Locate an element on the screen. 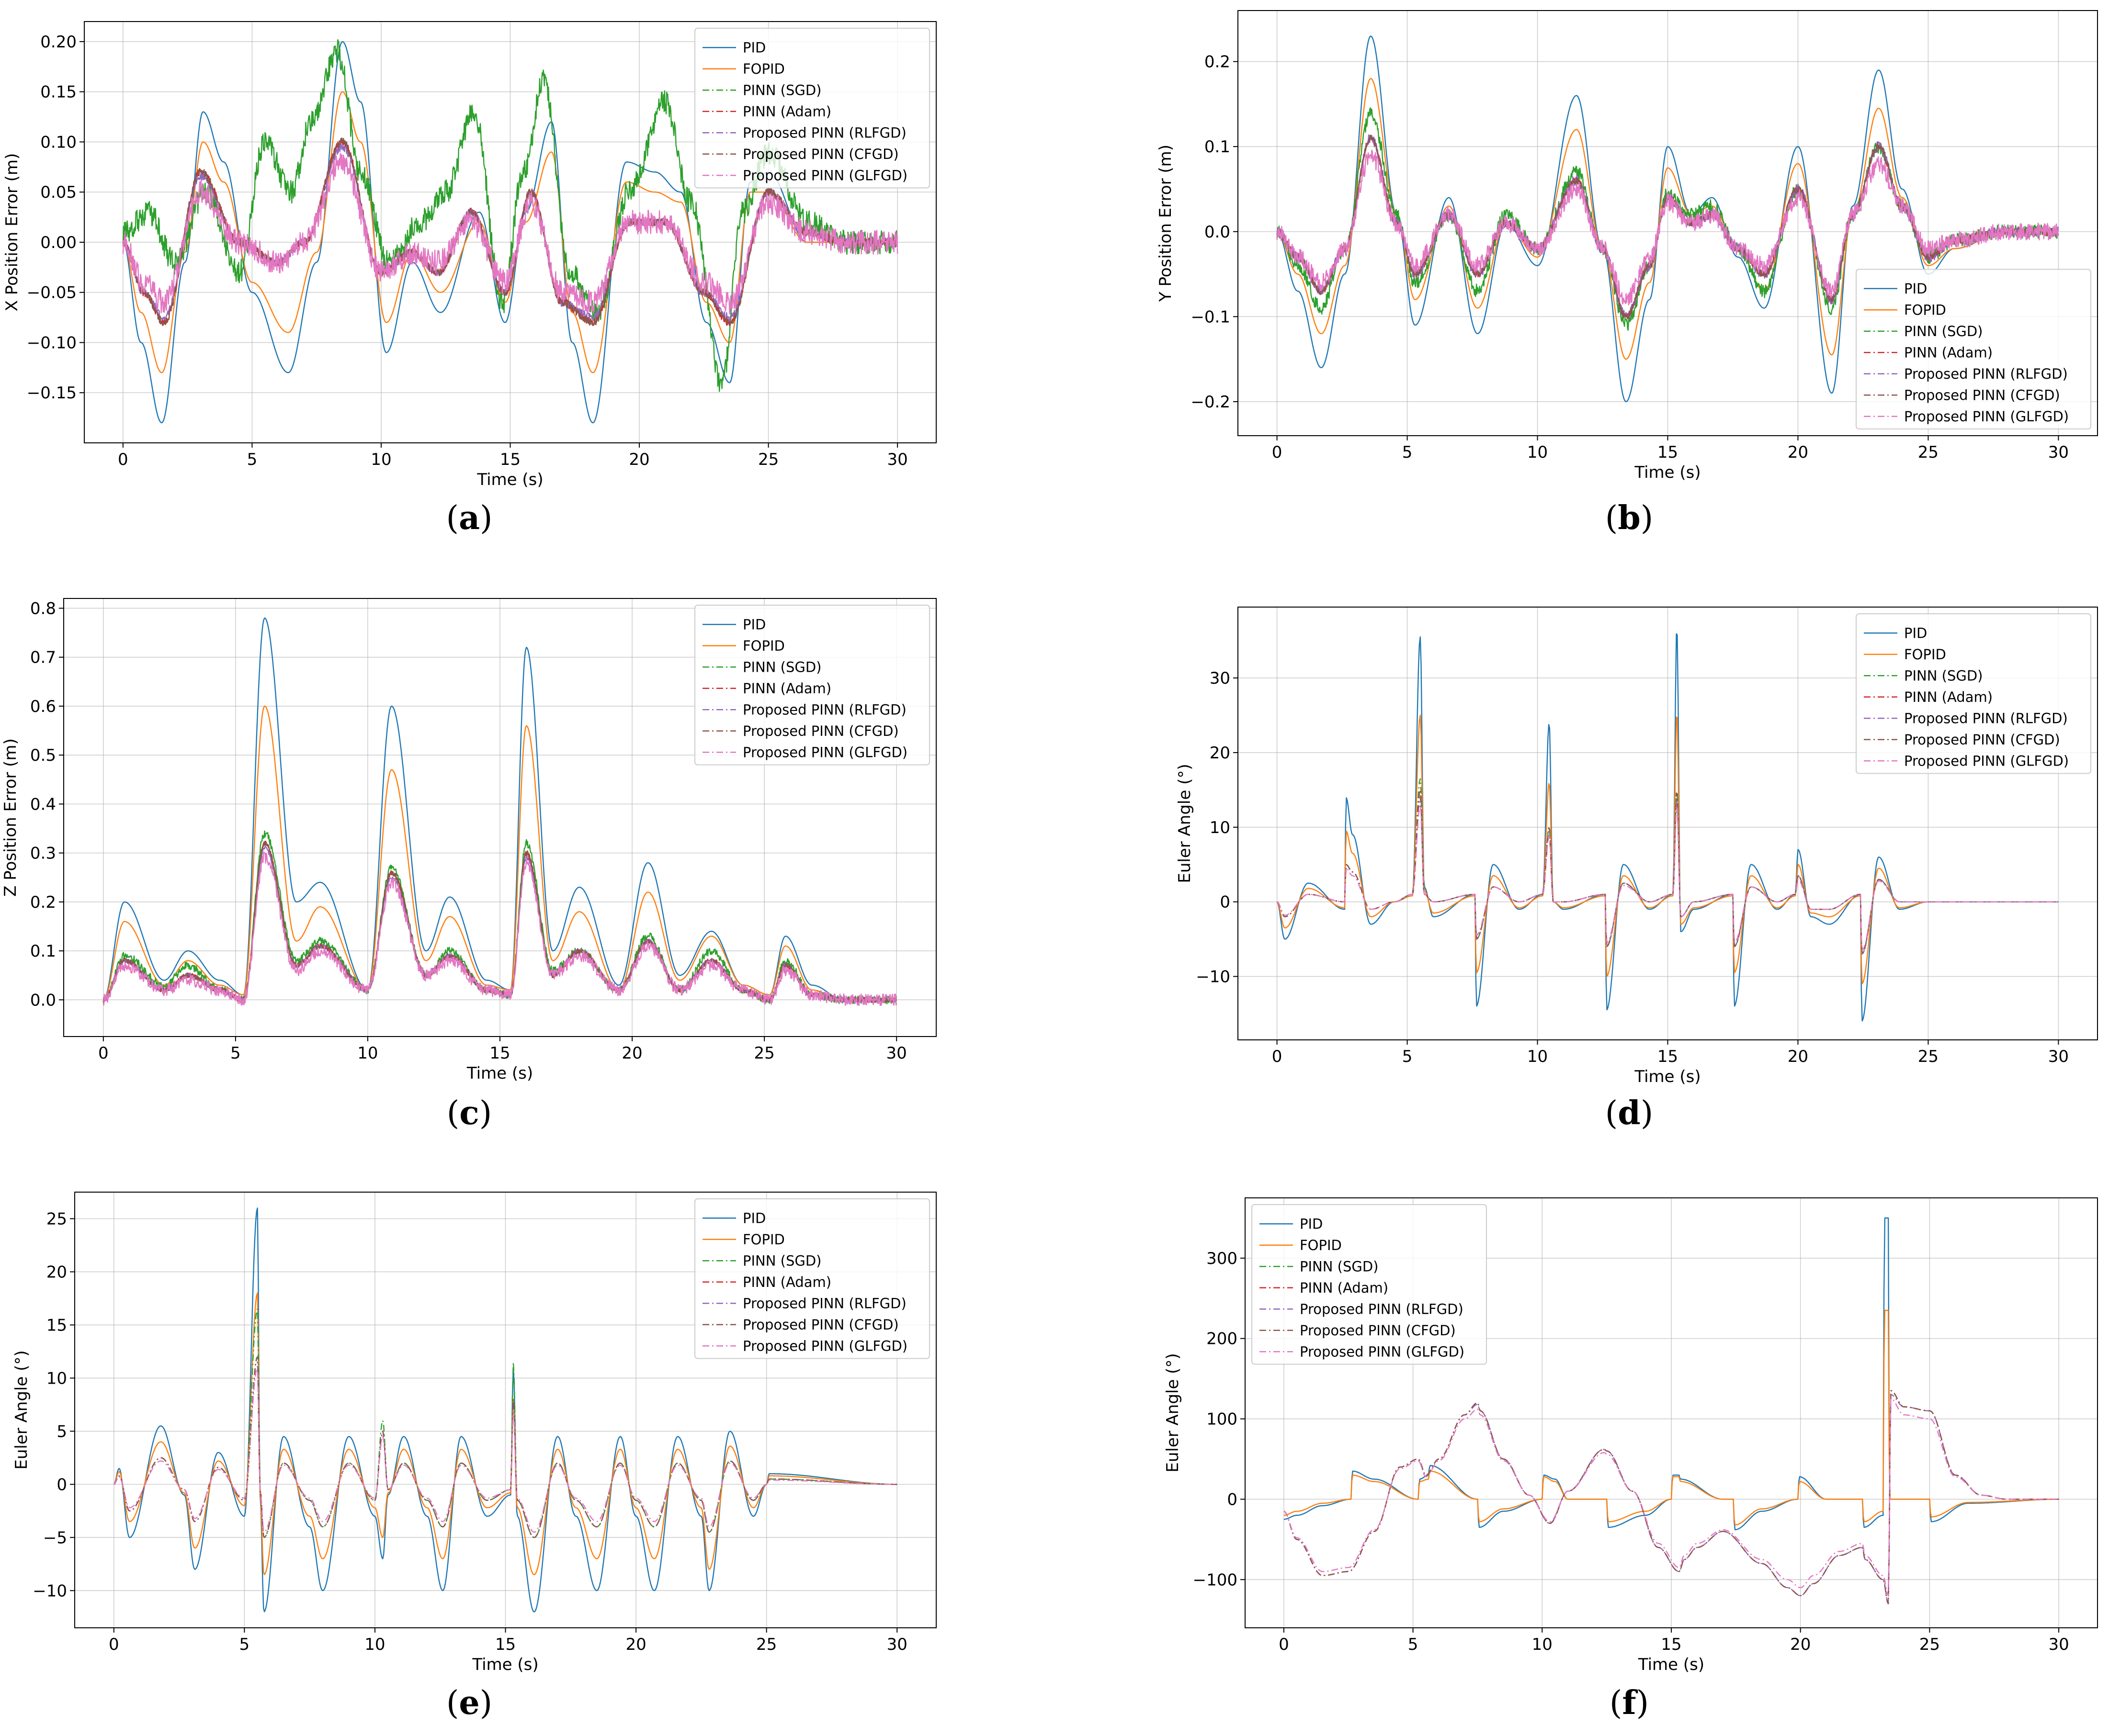 The image size is (2109, 1736). ticks: 0 5 10 15 20 25 30 −100 0 100 200 300 is located at coordinates (1631, 1451).